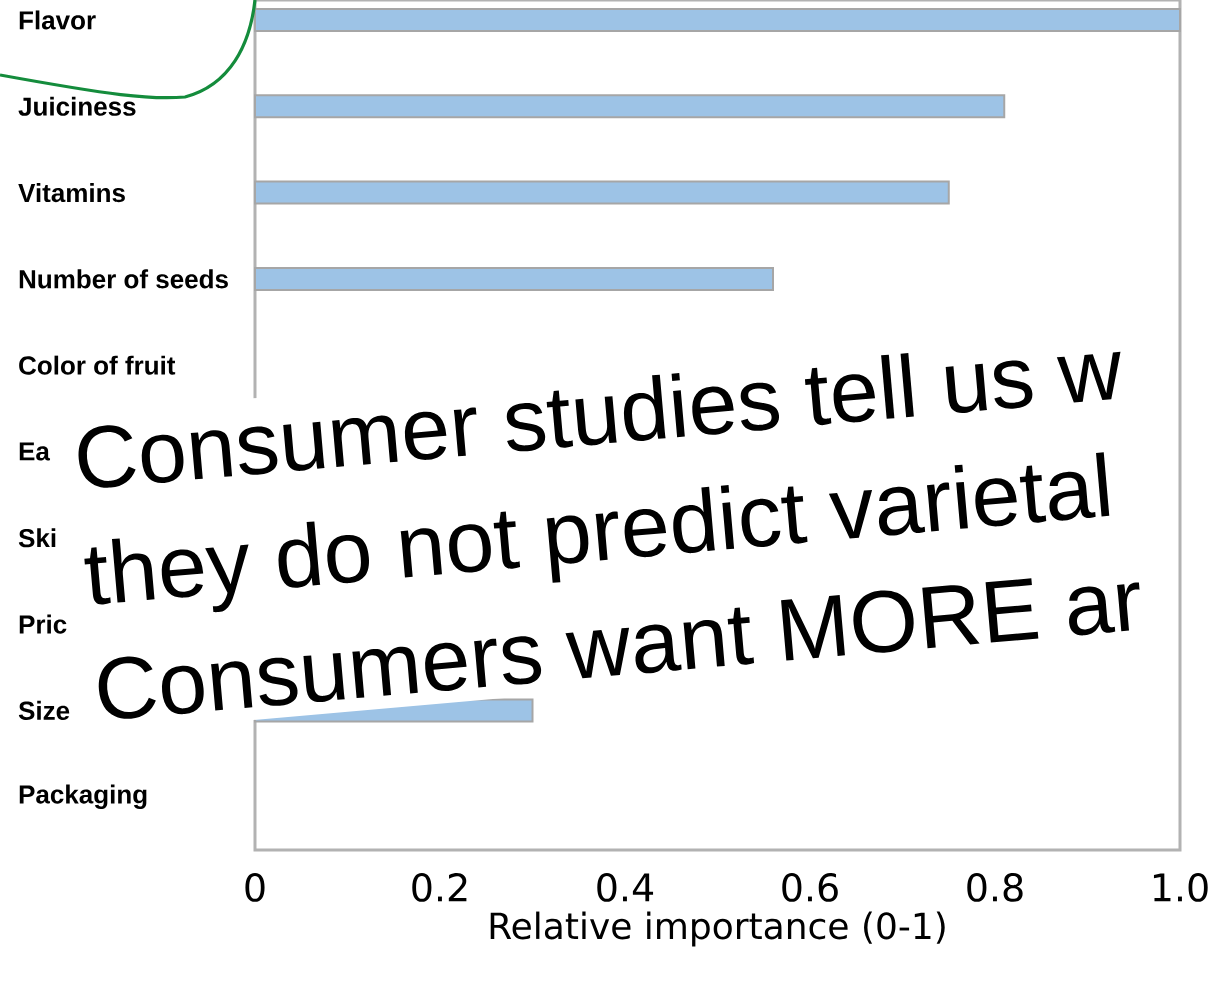  Describe the element at coordinates (123, 279) in the screenshot. I see `y-tick-label: Number of seeds` at that location.